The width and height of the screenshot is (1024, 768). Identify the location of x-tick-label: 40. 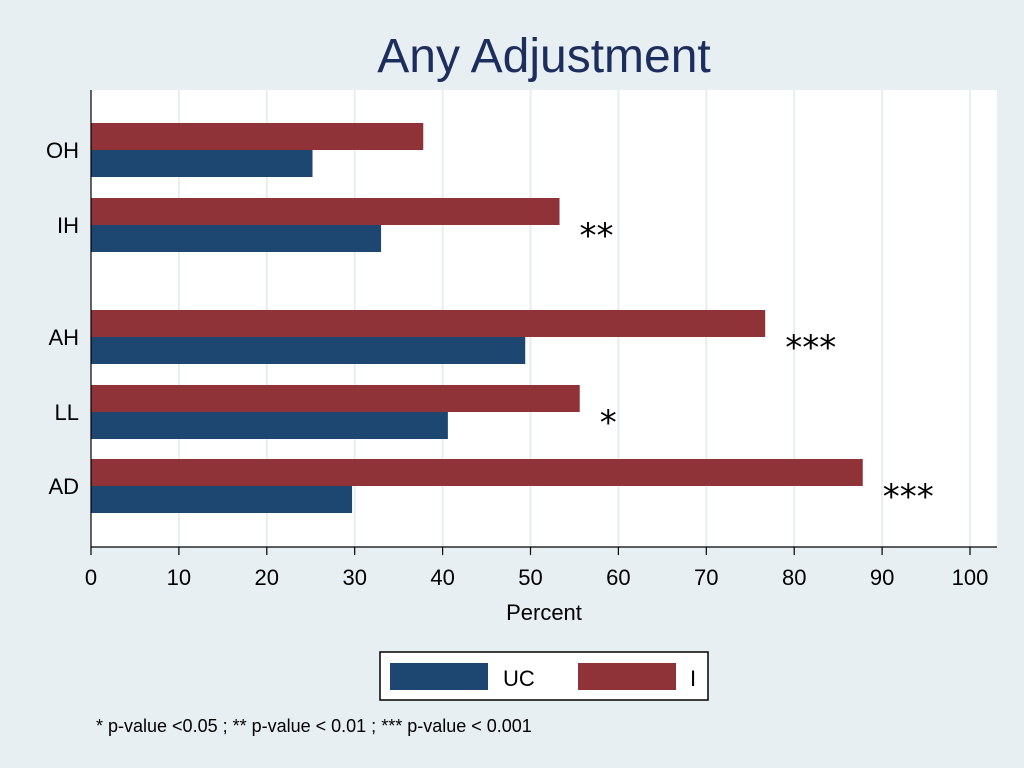
(442, 577).